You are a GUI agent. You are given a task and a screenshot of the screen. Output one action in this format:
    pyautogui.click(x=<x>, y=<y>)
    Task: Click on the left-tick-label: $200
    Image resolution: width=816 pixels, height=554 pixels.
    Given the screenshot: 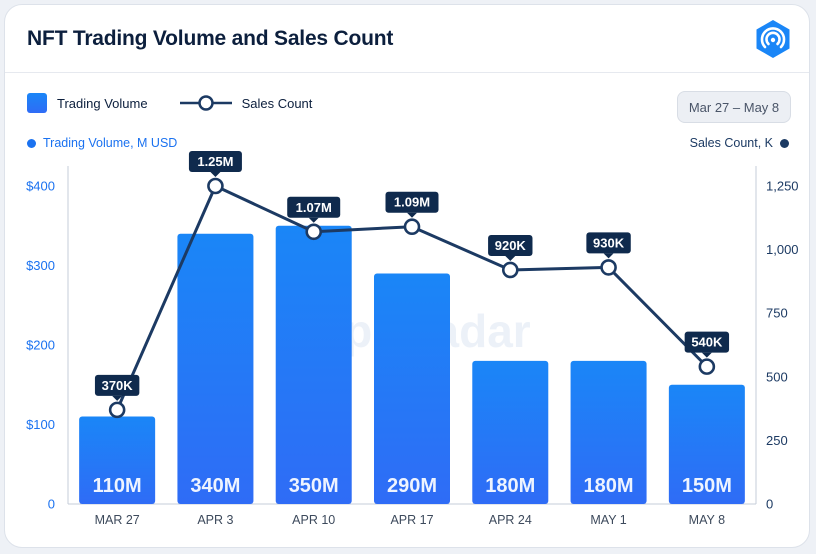 What is the action you would take?
    pyautogui.click(x=40, y=345)
    